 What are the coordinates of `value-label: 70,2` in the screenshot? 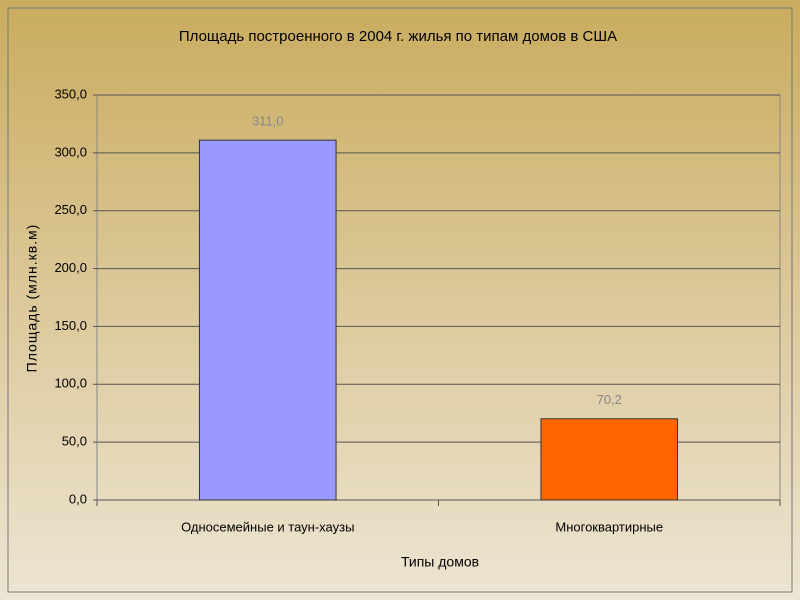 It's located at (609, 399).